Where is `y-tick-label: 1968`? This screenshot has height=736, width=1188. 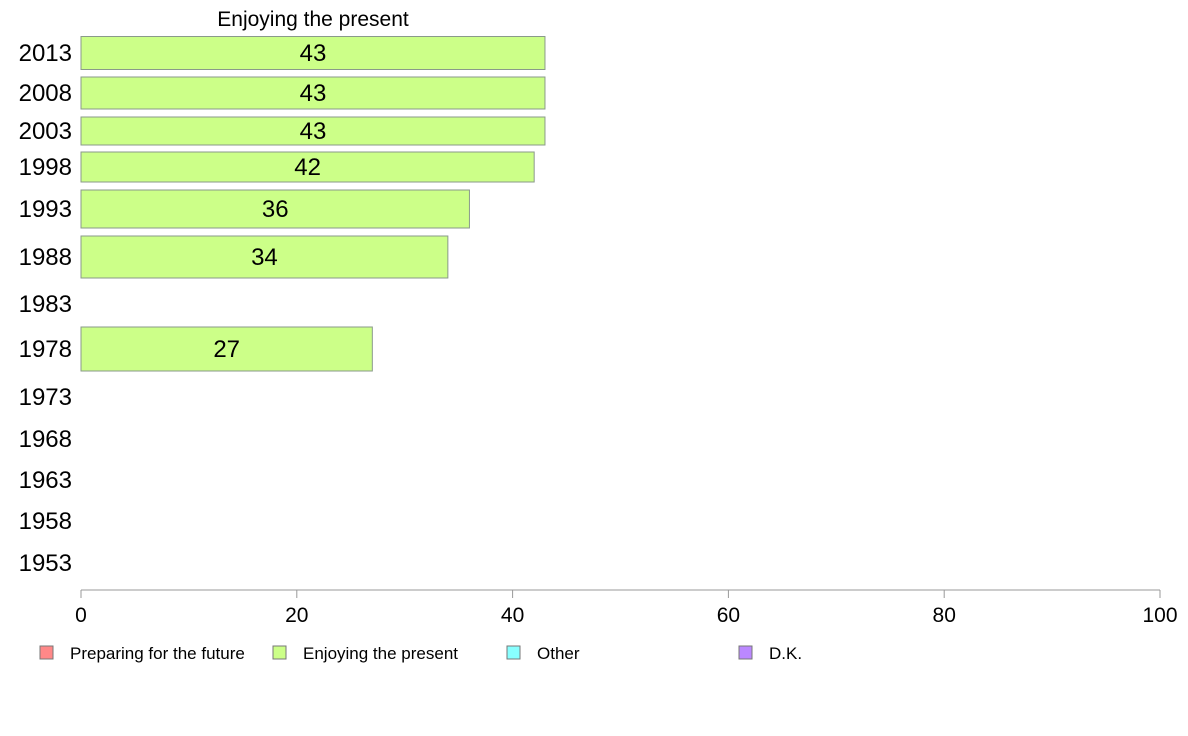 y-tick-label: 1968 is located at coordinates (45, 439).